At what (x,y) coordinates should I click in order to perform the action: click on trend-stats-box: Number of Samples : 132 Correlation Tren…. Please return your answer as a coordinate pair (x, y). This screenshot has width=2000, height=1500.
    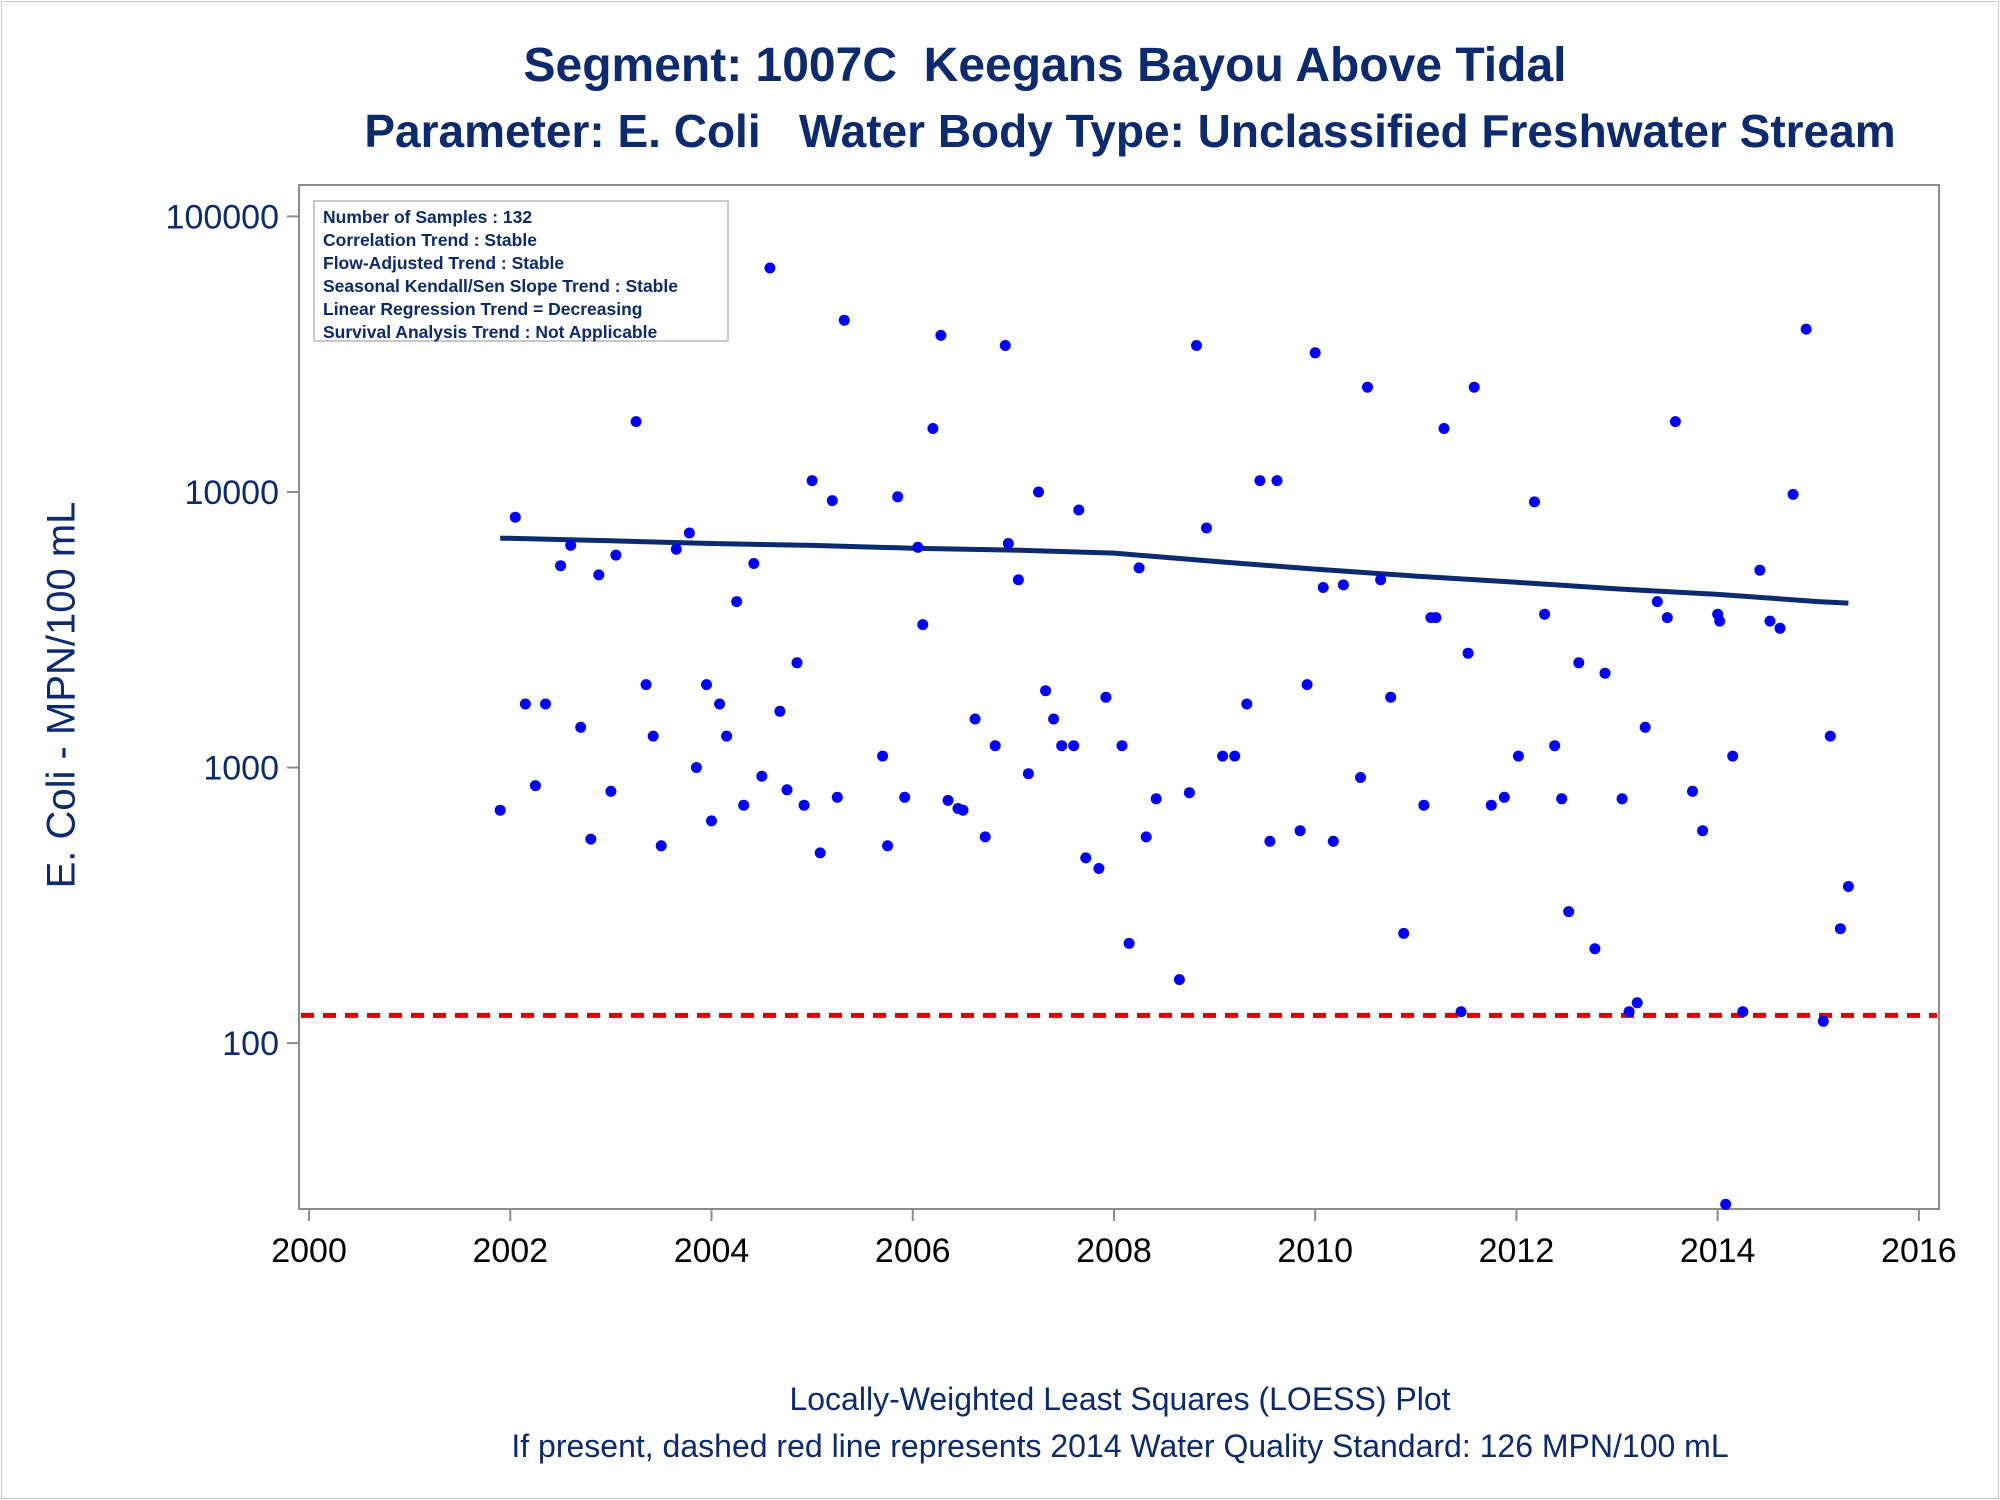
    Looking at the image, I should click on (521, 271).